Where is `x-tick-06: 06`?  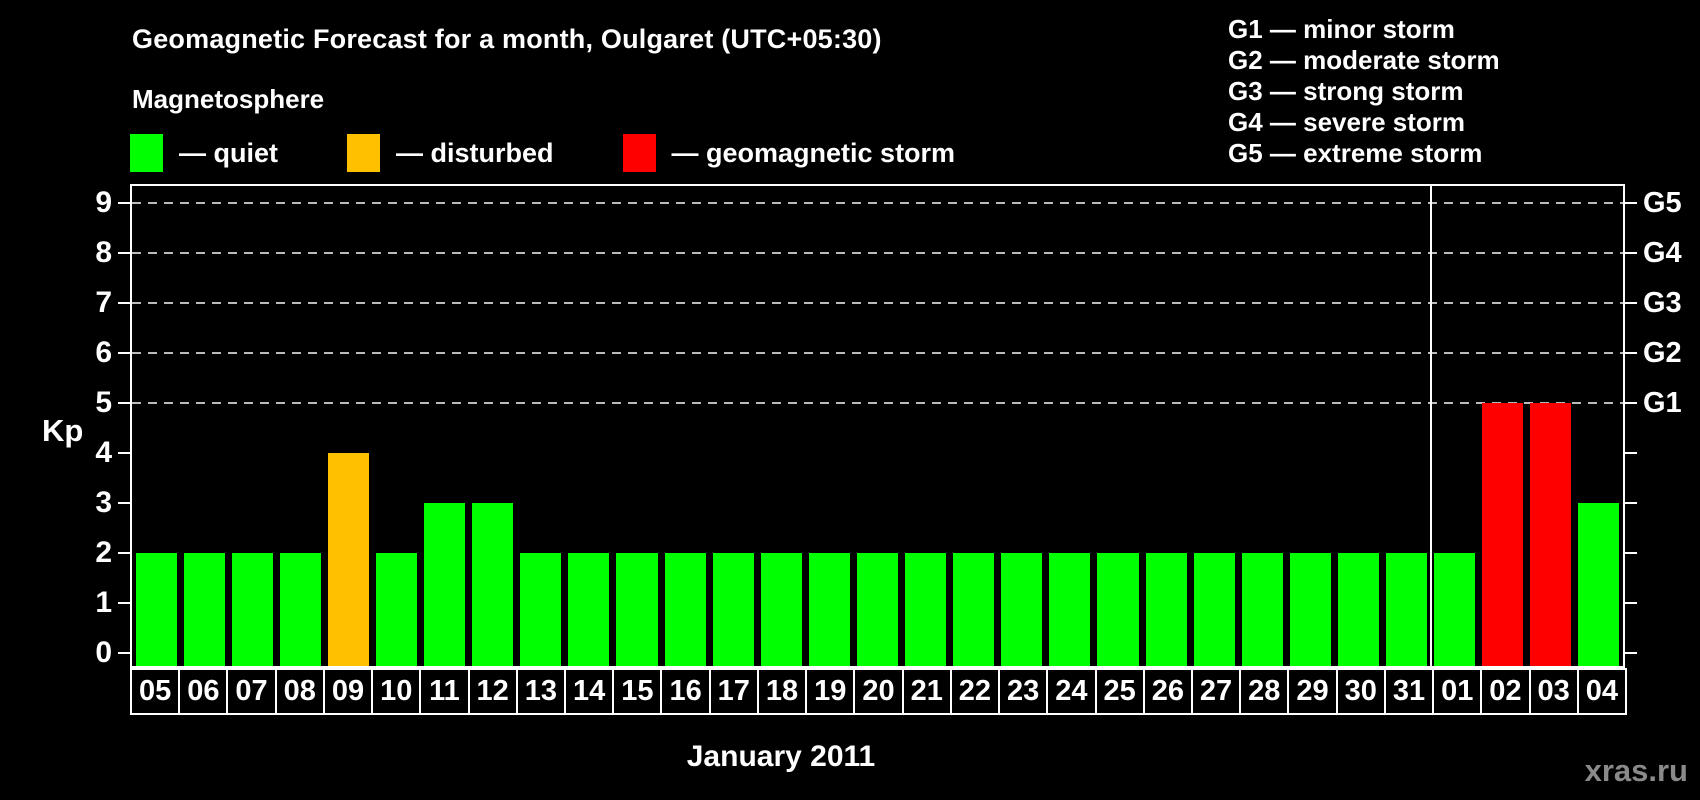
x-tick-06: 06 is located at coordinates (203, 691).